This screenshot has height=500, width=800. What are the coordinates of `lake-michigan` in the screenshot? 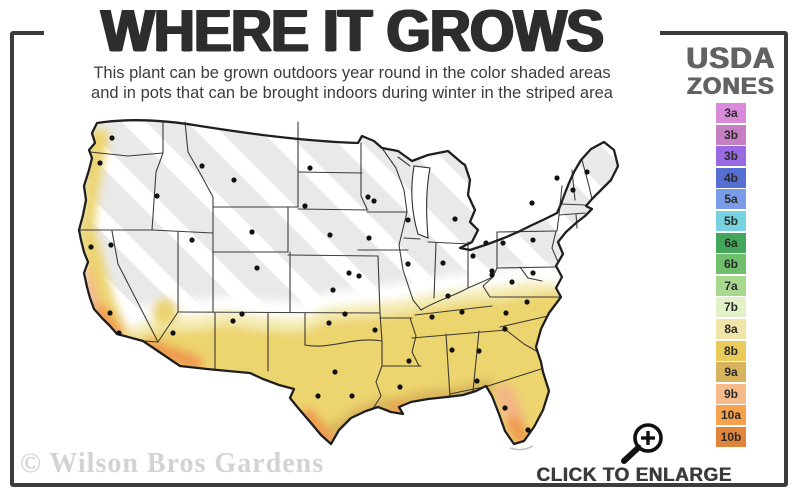 It's located at (421, 202).